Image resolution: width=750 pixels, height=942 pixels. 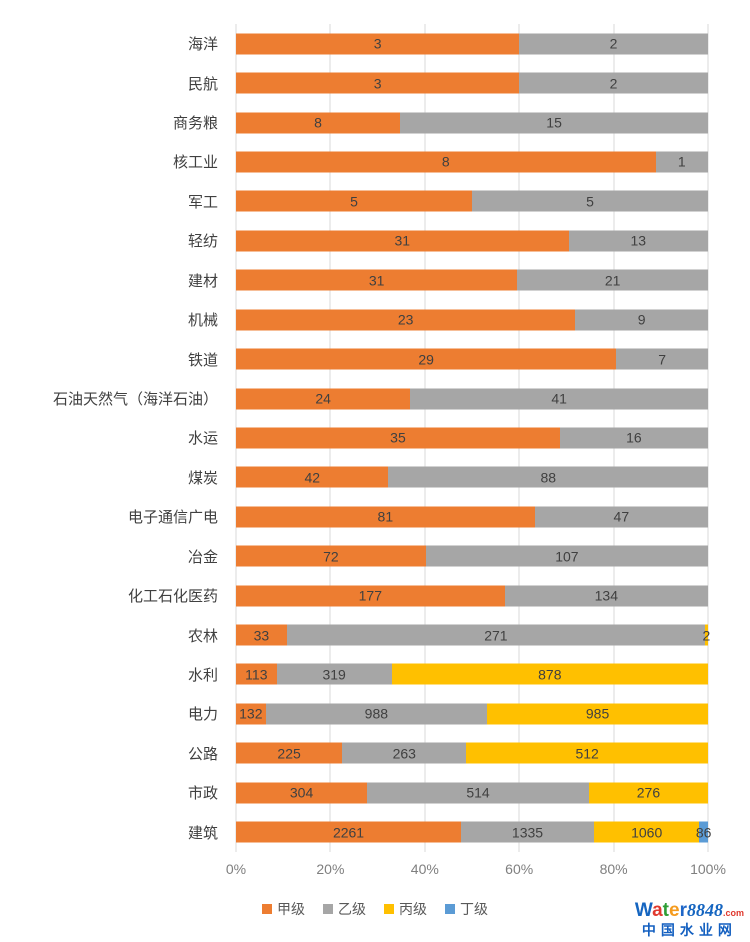 I want to click on watermark-word: Water, so click(x=661, y=910).